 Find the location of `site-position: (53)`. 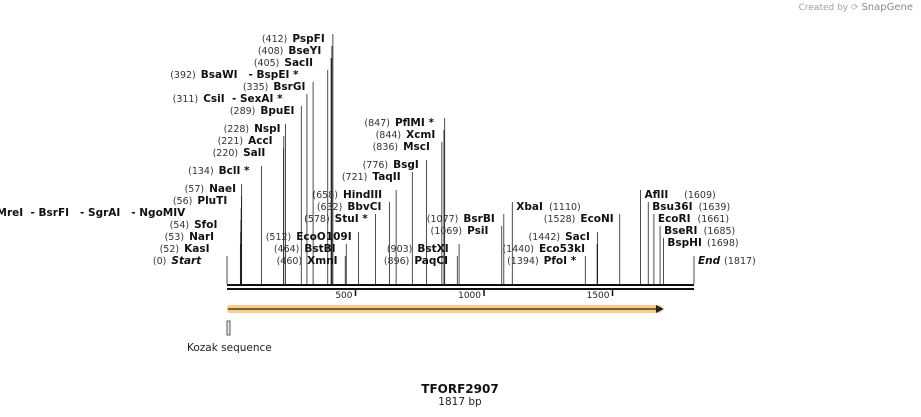

site-position: (53) is located at coordinates (175, 237).